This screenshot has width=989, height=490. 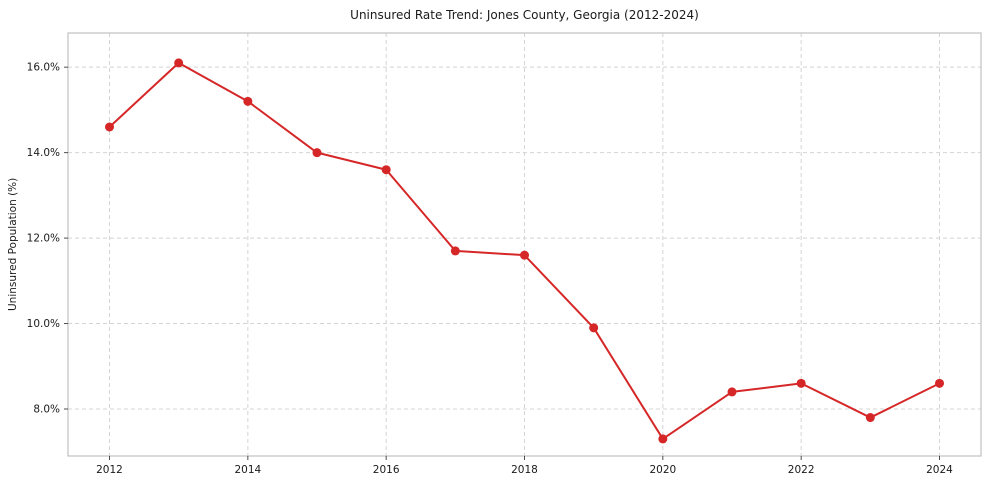 I want to click on x-tick-label: 2018, so click(x=524, y=470).